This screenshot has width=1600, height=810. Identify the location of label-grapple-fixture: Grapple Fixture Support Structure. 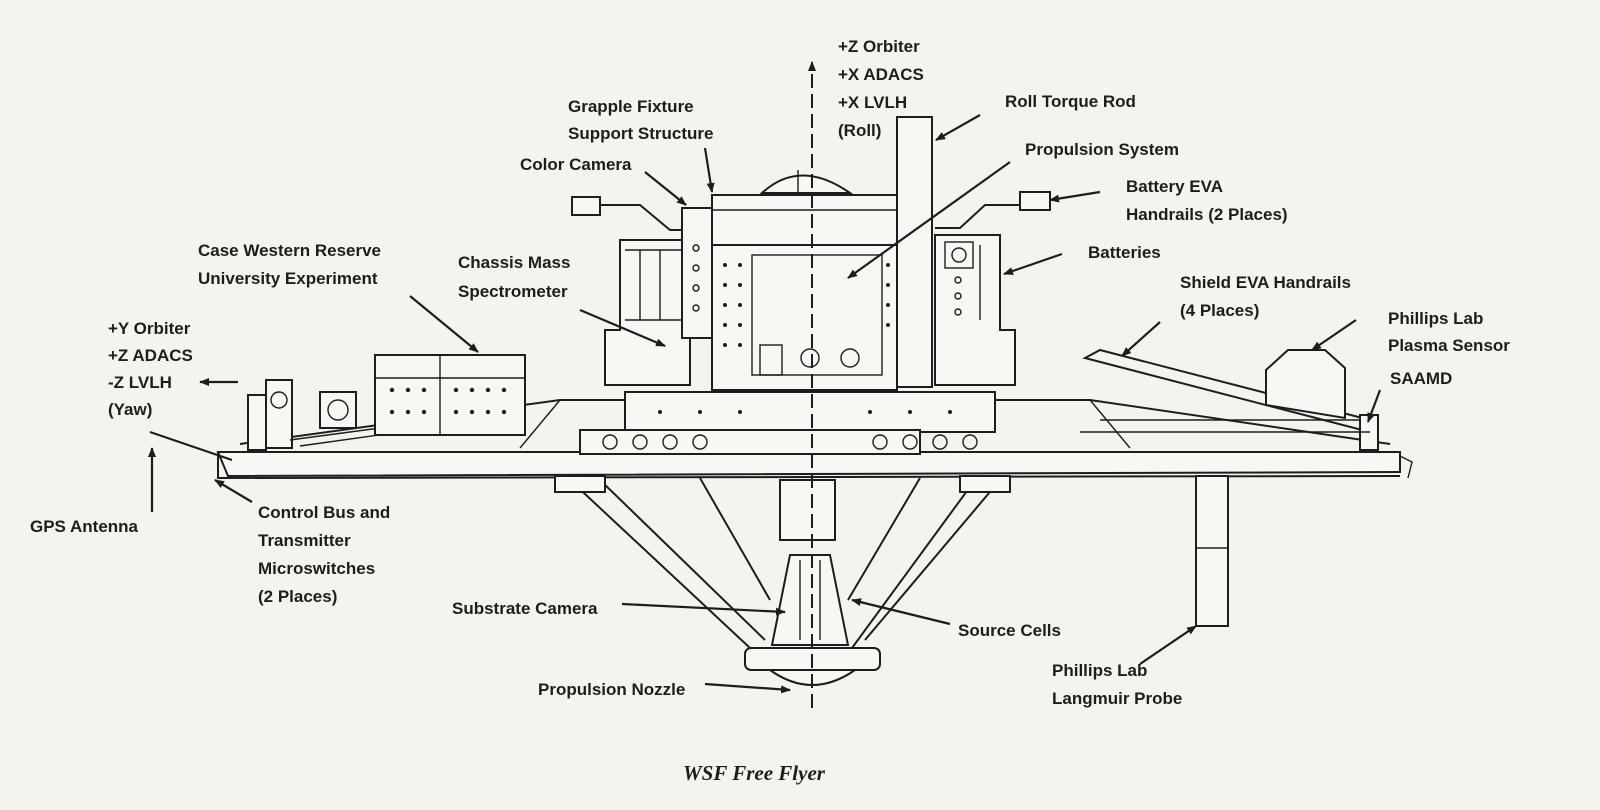
(640, 120).